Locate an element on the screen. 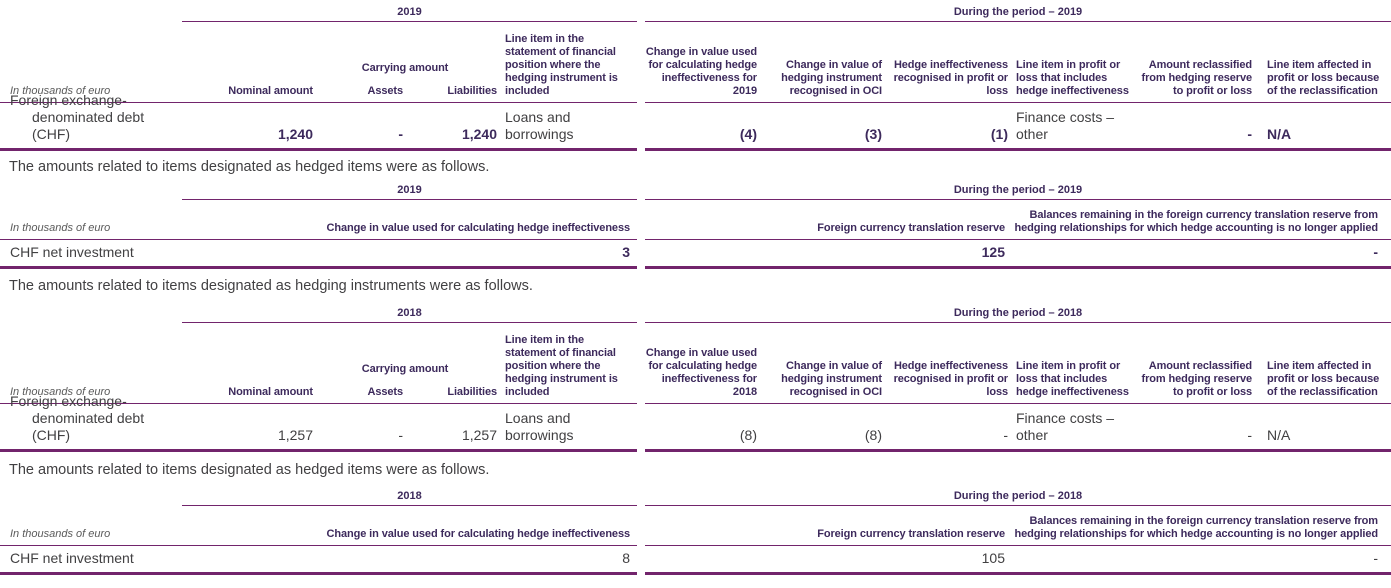 The width and height of the screenshot is (1391, 588). value-nominal-amount: 1,257 is located at coordinates (295, 435).